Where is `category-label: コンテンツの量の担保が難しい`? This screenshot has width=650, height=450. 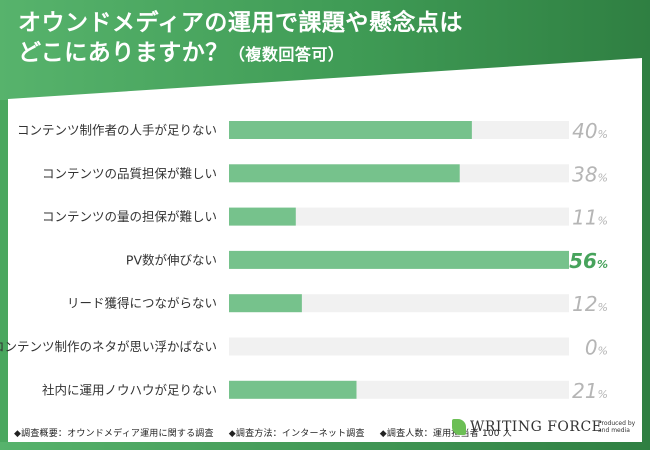
category-label: コンテンツの量の担保が難しい is located at coordinates (129, 216).